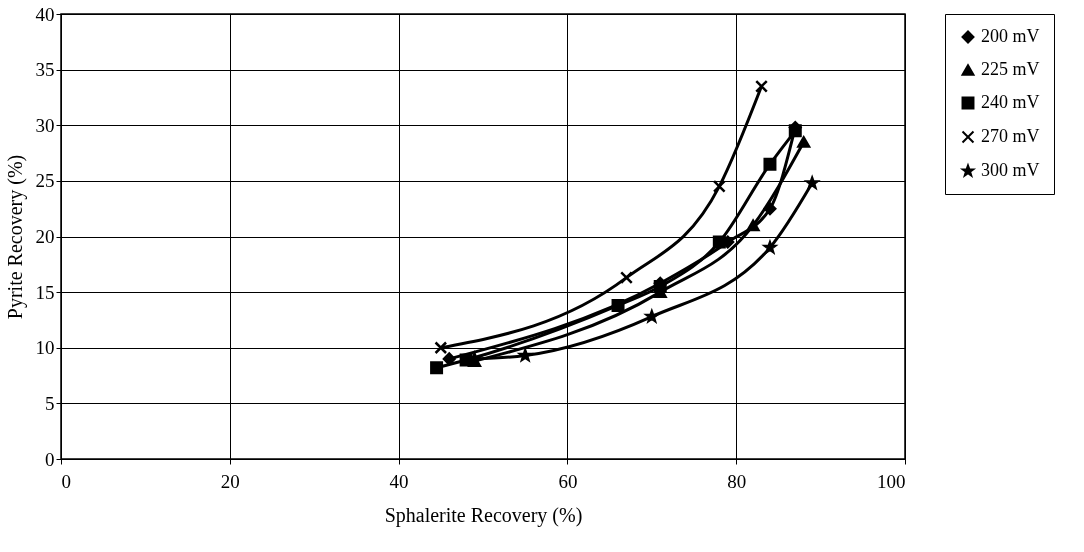 This screenshot has height=552, width=1084. Describe the element at coordinates (45, 125) in the screenshot. I see `y-tick-label: 30` at that location.